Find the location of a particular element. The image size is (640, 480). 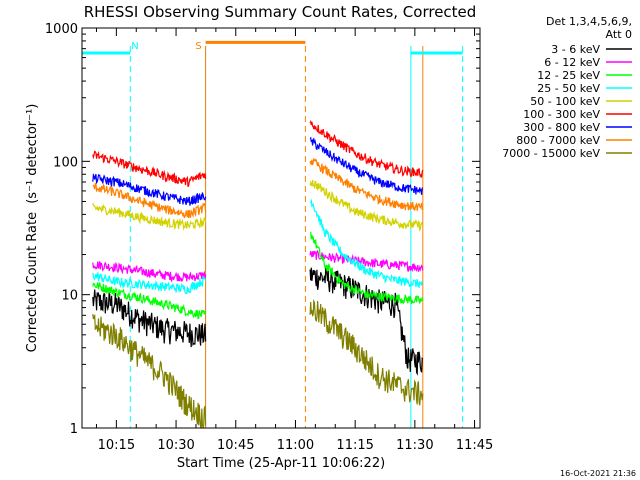

x-tick-label: 10:45 is located at coordinates (235, 445).